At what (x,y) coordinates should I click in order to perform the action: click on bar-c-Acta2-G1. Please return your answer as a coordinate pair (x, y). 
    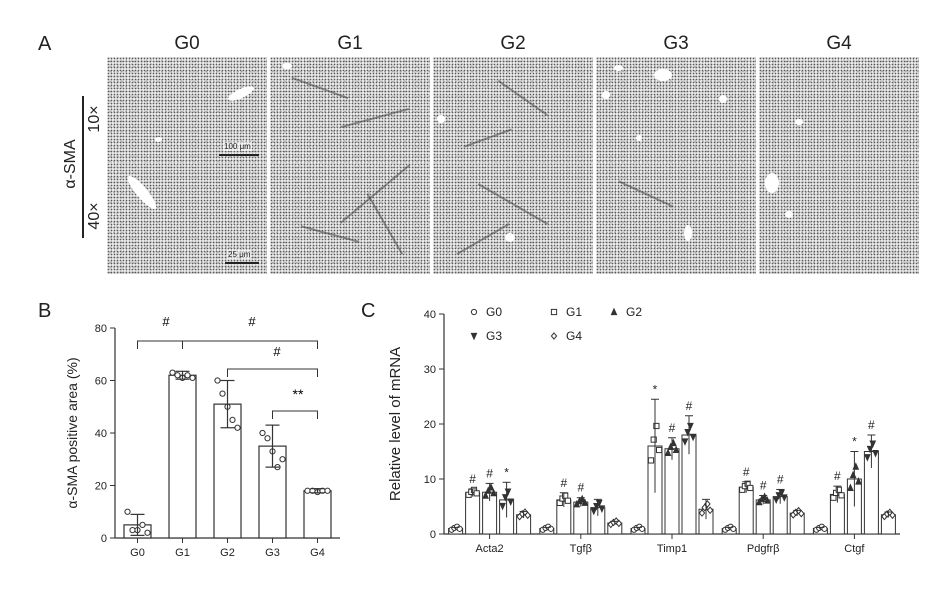
    Looking at the image, I should click on (473, 513).